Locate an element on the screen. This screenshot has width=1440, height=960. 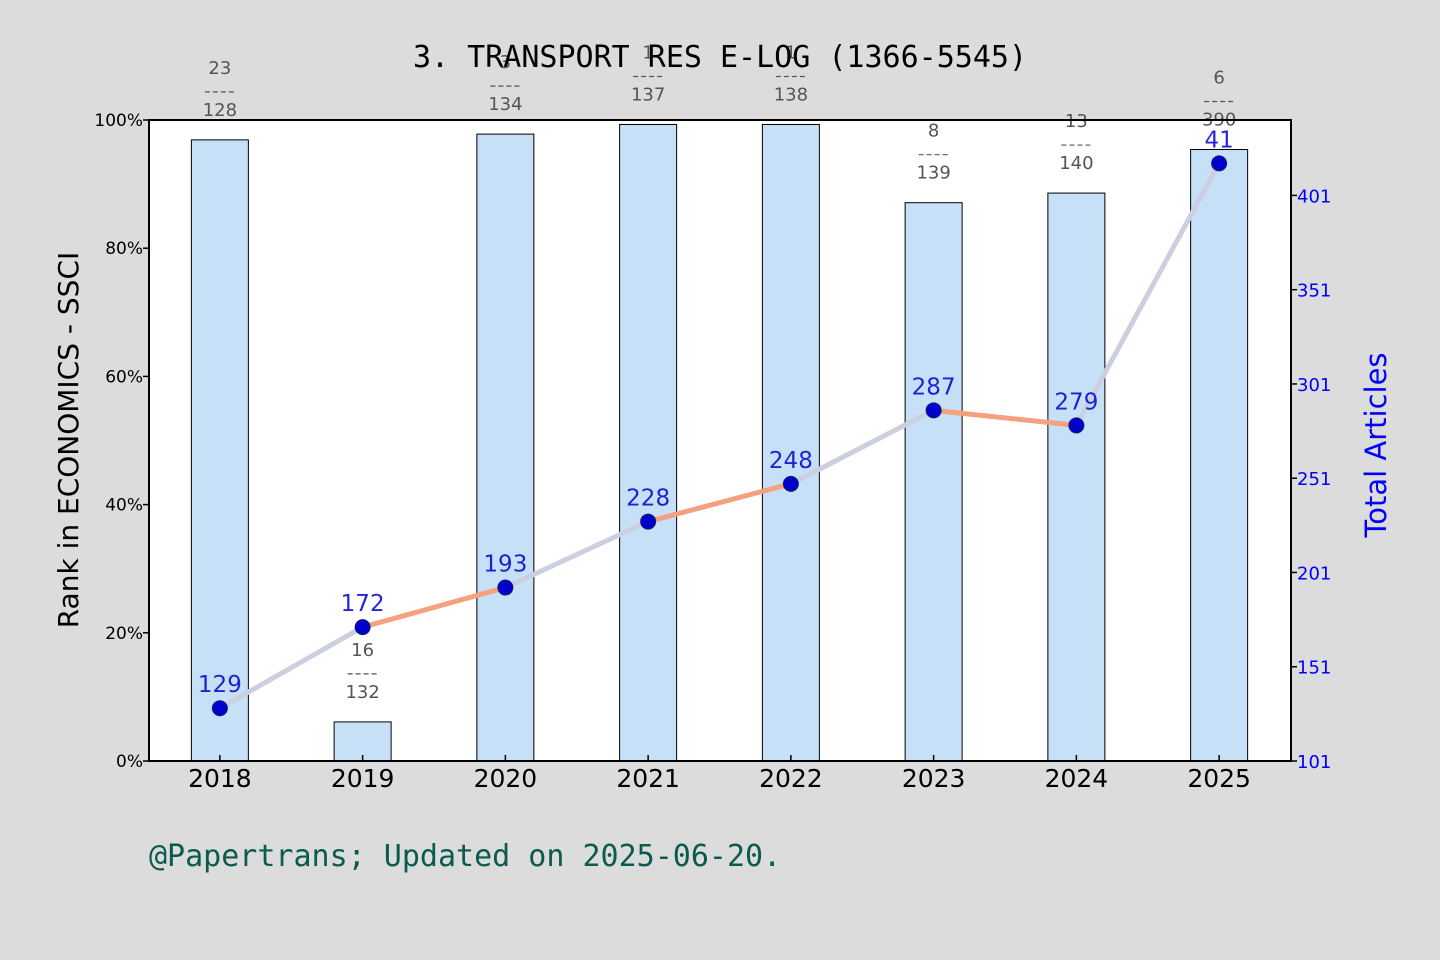
x-tick-label: 2024 is located at coordinates (1077, 778).